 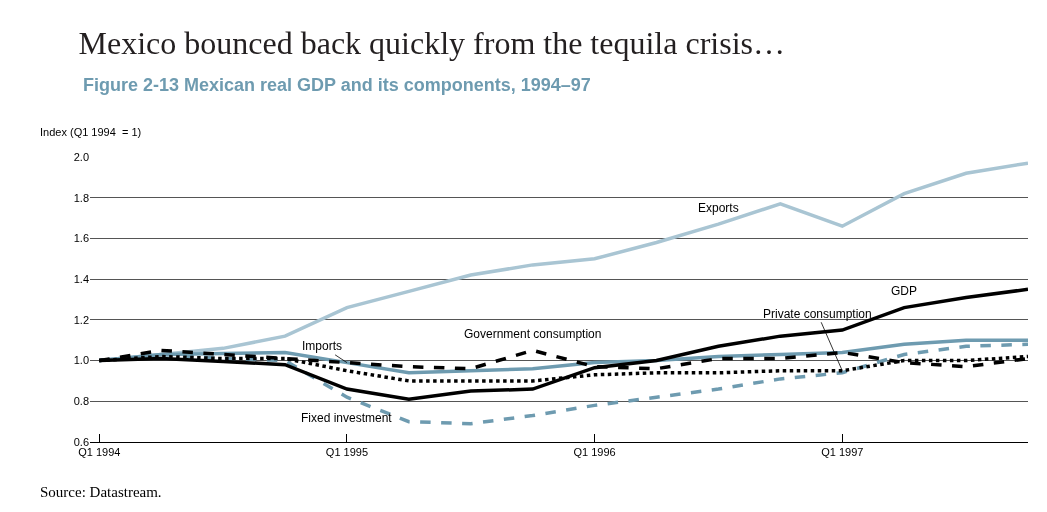 I want to click on y-tick-label: 1.8, so click(x=81, y=197).